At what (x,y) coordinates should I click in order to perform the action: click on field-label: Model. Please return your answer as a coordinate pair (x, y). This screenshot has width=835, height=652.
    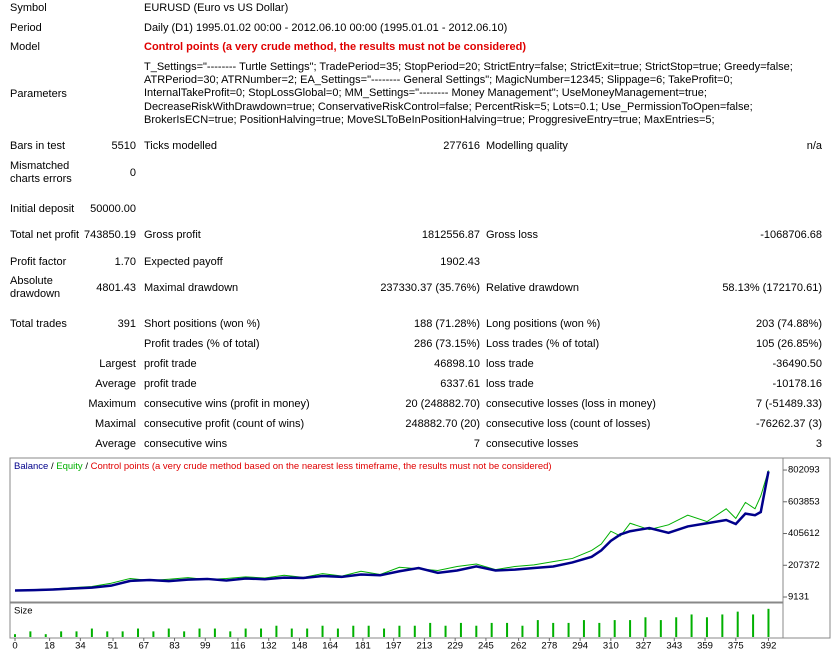
    Looking at the image, I should click on (25, 46).